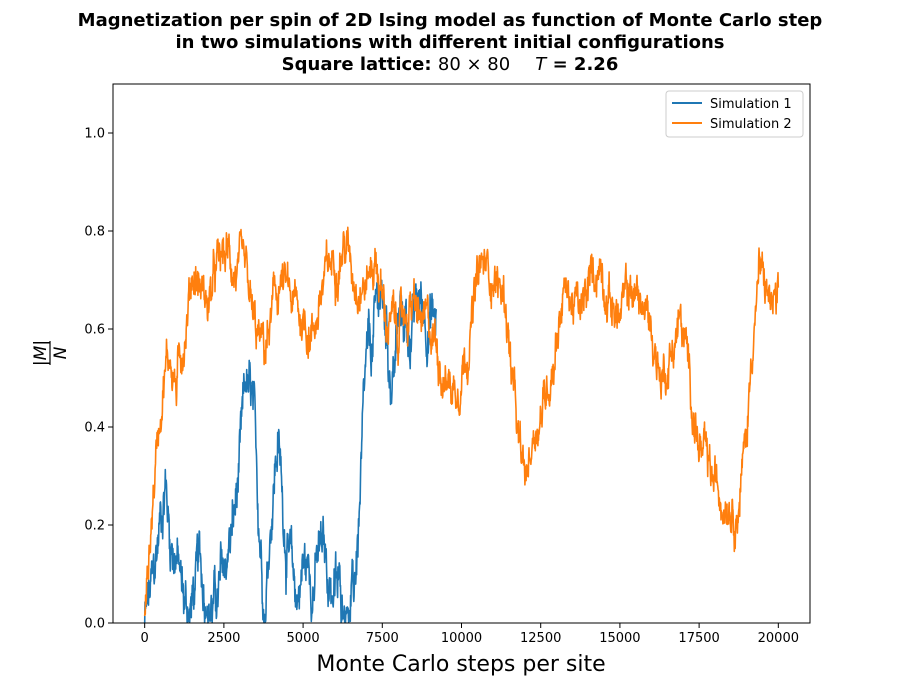 The width and height of the screenshot is (900, 700). What do you see at coordinates (41, 353) in the screenshot?
I see `y-axis-label-numerator: |M|` at bounding box center [41, 353].